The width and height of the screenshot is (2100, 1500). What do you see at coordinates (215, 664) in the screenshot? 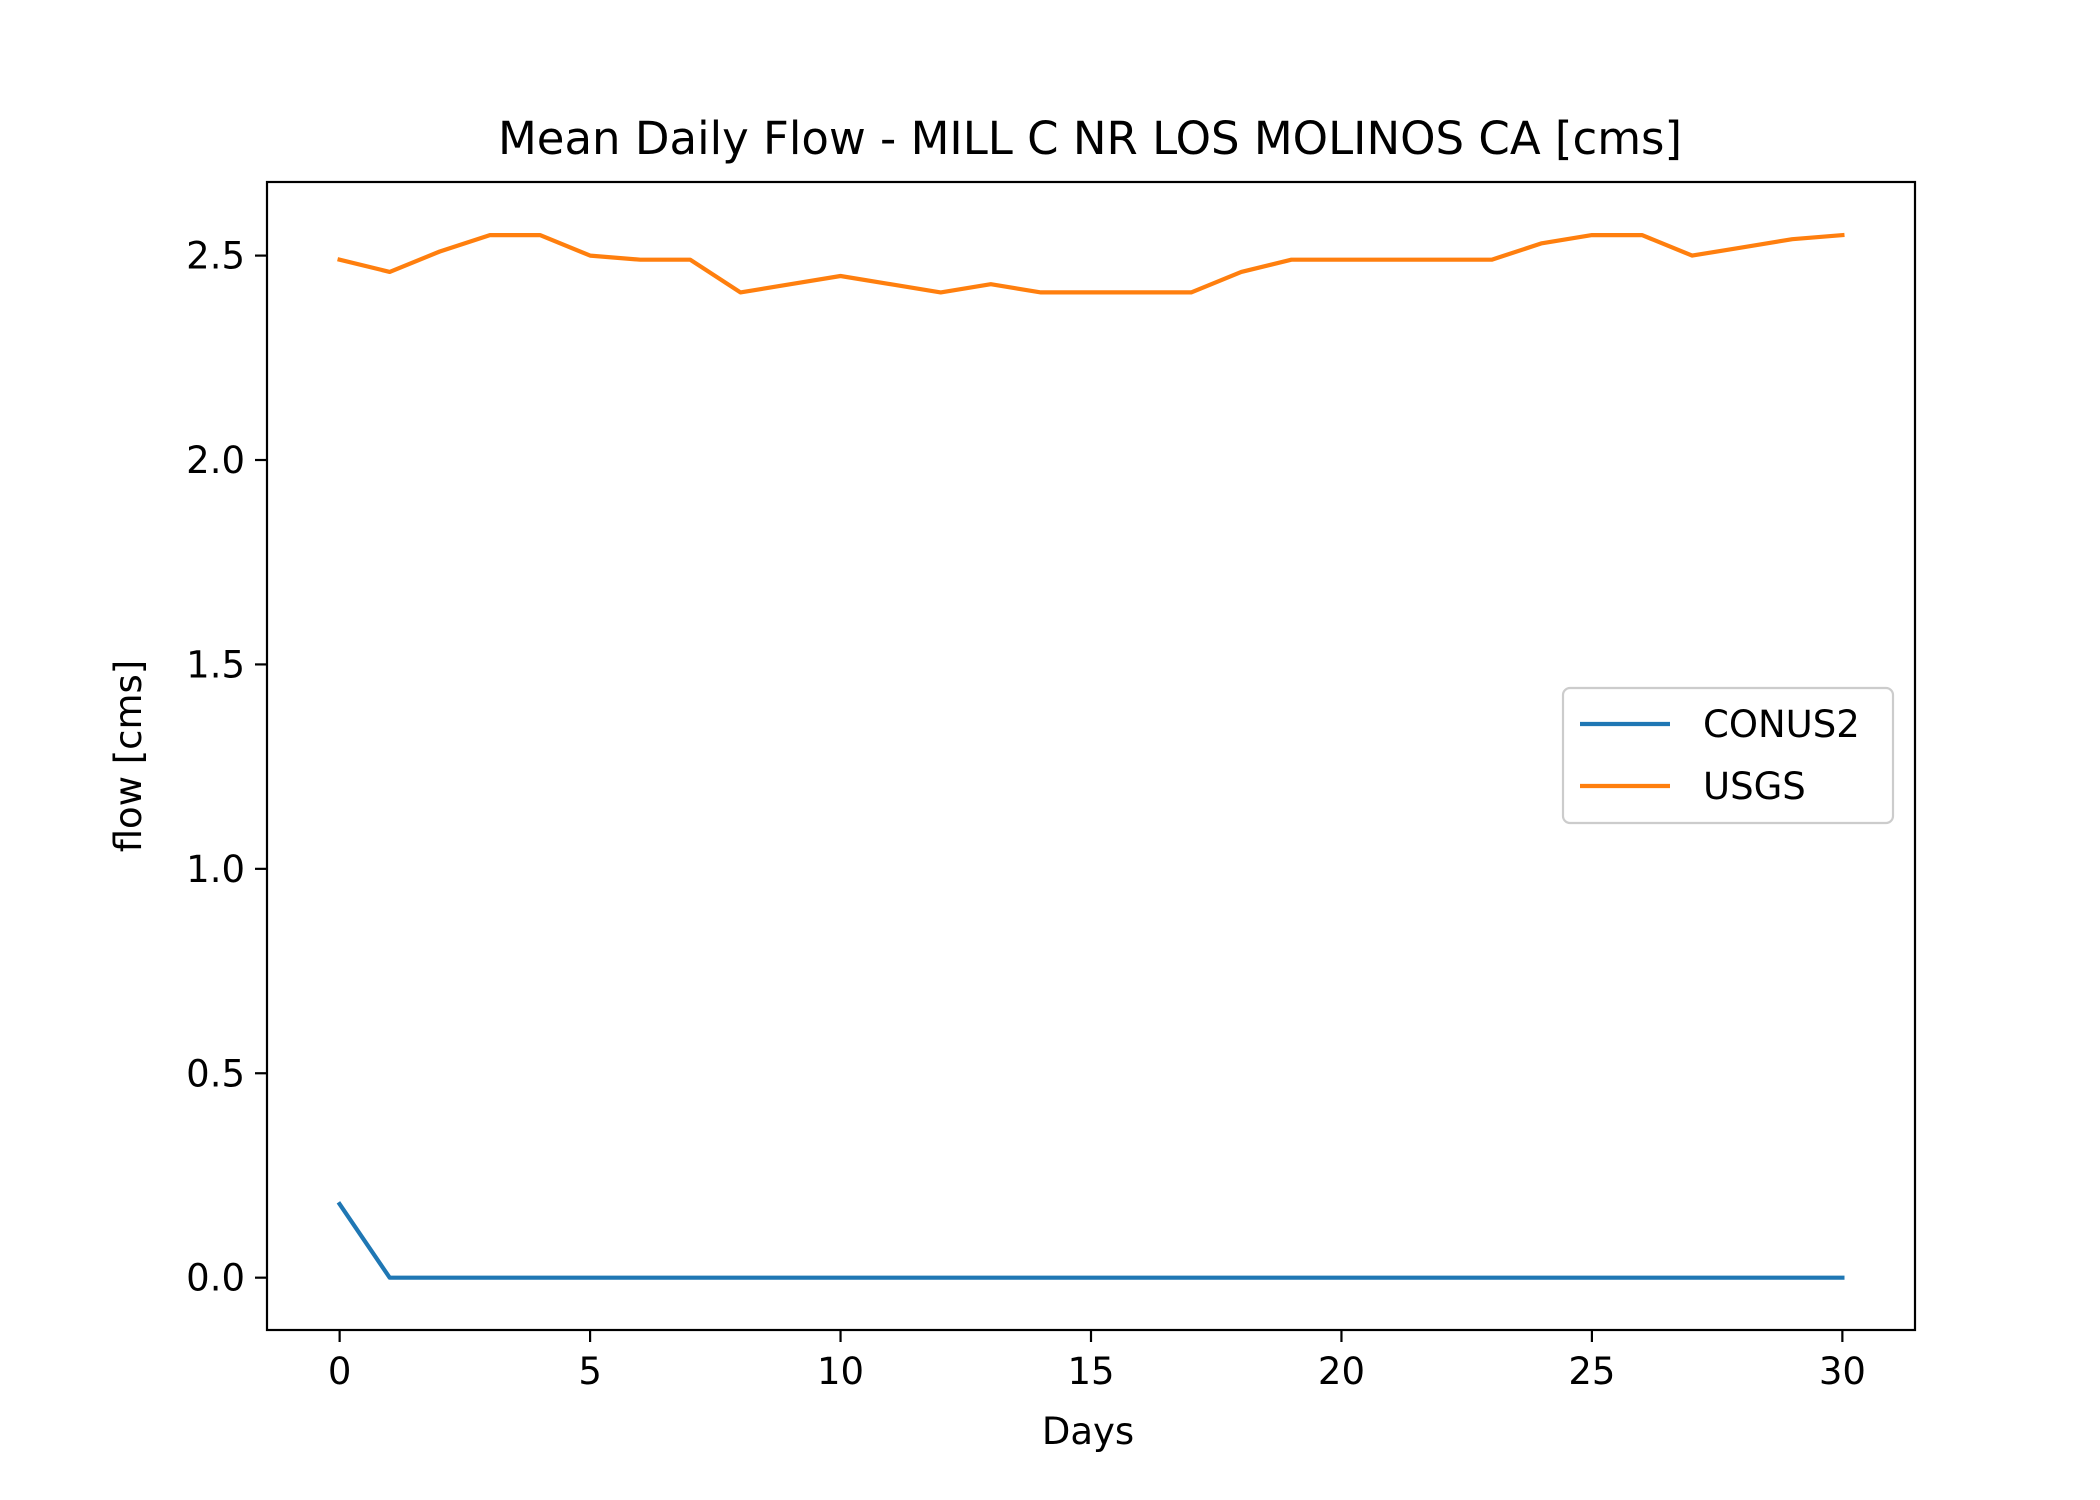
I see `y-tick-label: 1.5` at bounding box center [215, 664].